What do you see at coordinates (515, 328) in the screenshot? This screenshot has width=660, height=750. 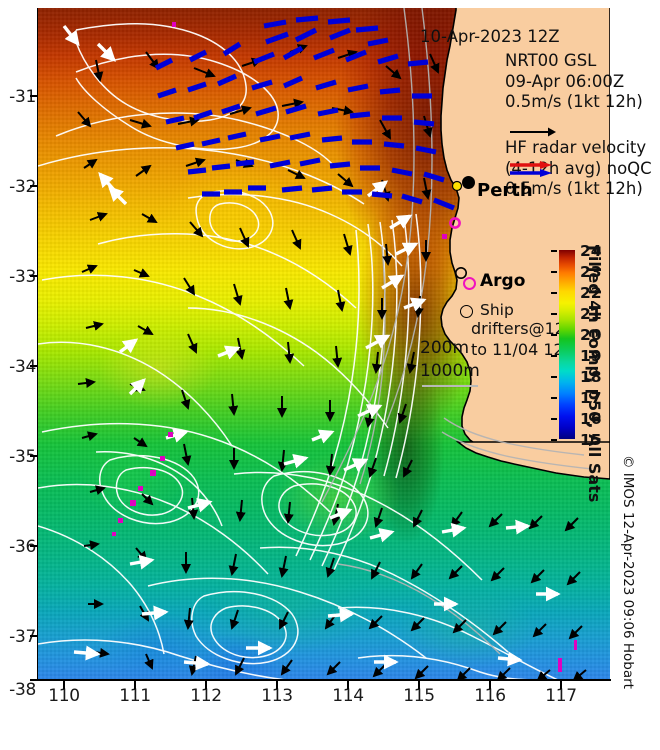 I see `drifter-legend-line-1: drifters@12` at bounding box center [515, 328].